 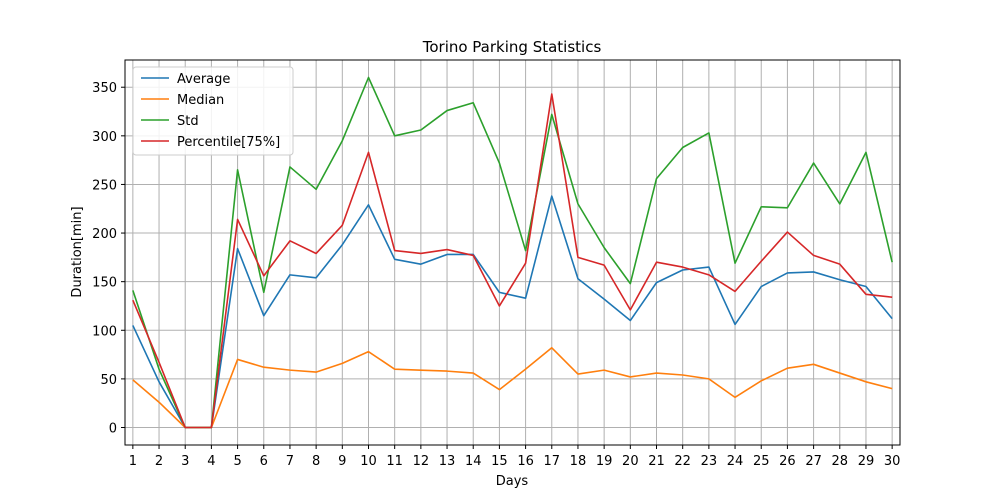 What do you see at coordinates (104, 185) in the screenshot?
I see `y-tick-label: 250` at bounding box center [104, 185].